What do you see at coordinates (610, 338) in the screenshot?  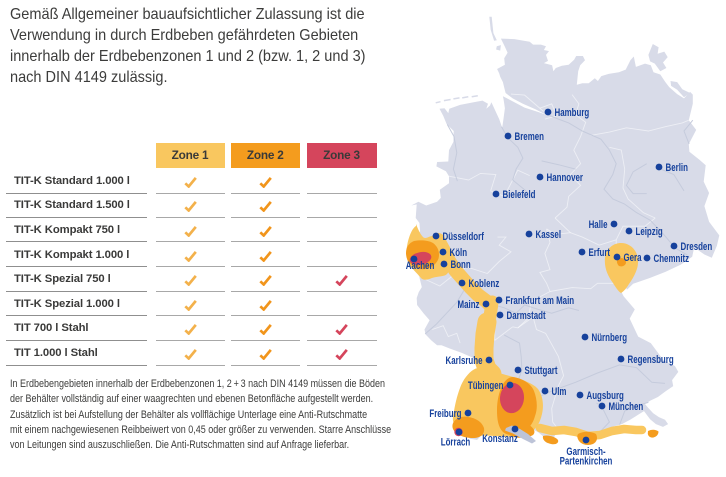 I see `svg-text: Nürnberg` at bounding box center [610, 338].